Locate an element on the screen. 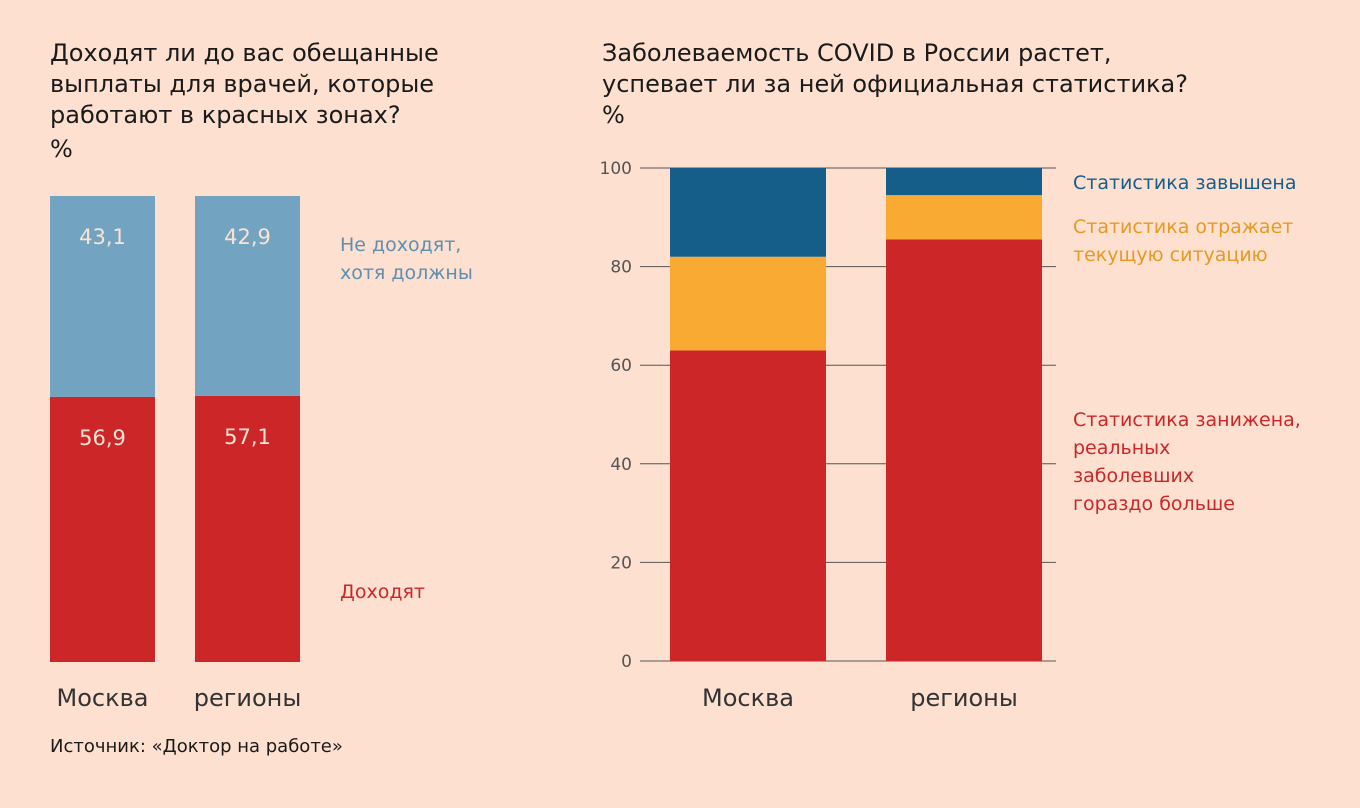 The width and height of the screenshot is (1360, 808). right-legend-label: Статистика завышена is located at coordinates (1185, 183).